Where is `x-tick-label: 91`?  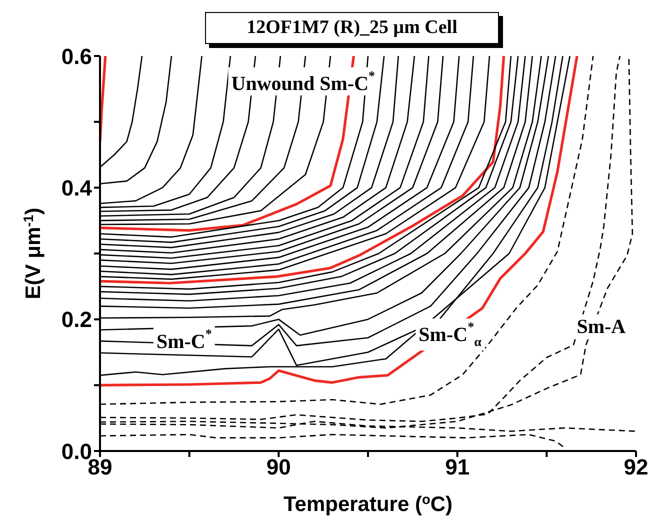 x-tick-label: 91 is located at coordinates (457, 467).